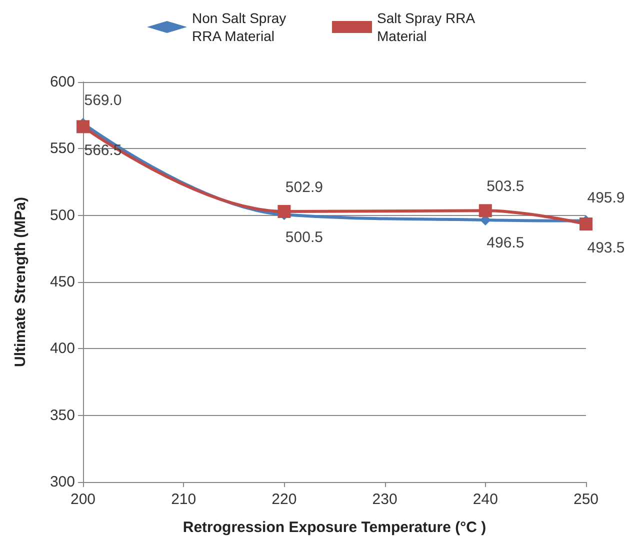 Image resolution: width=634 pixels, height=544 pixels. What do you see at coordinates (62, 482) in the screenshot?
I see `y-tick-label: 300` at bounding box center [62, 482].